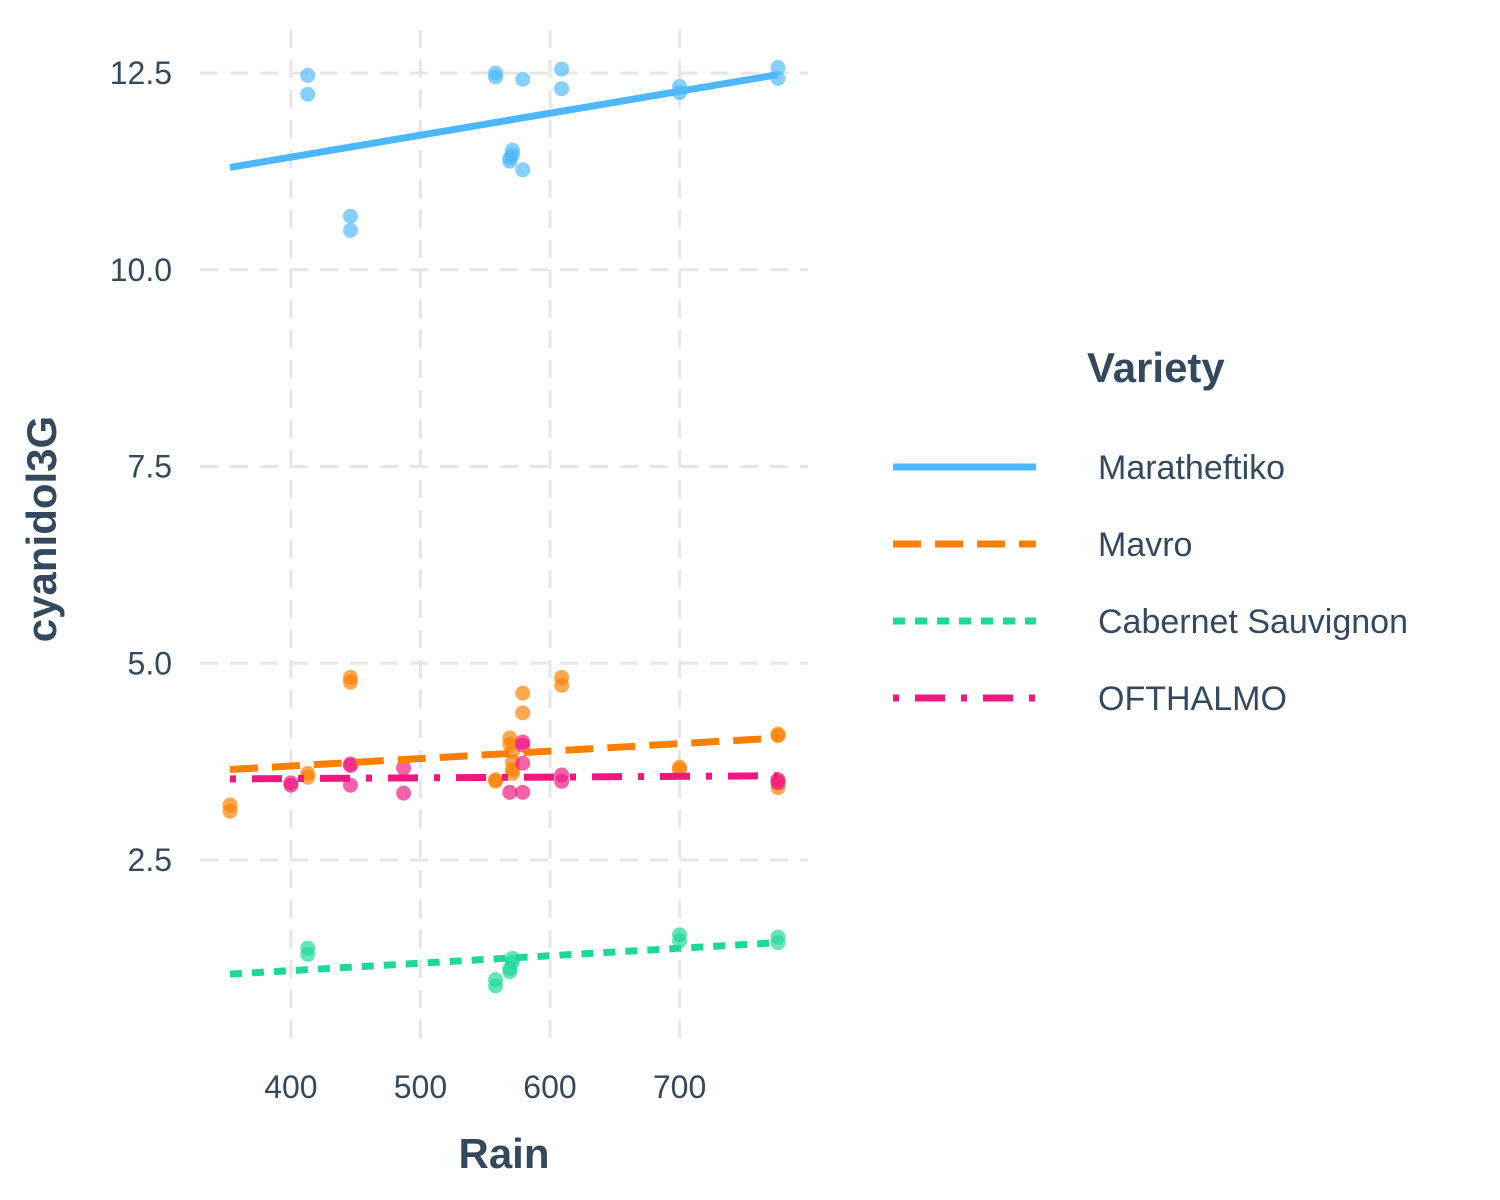 This screenshot has height=1200, width=1500. What do you see at coordinates (150, 467) in the screenshot?
I see `y-tick-label: 7.5` at bounding box center [150, 467].